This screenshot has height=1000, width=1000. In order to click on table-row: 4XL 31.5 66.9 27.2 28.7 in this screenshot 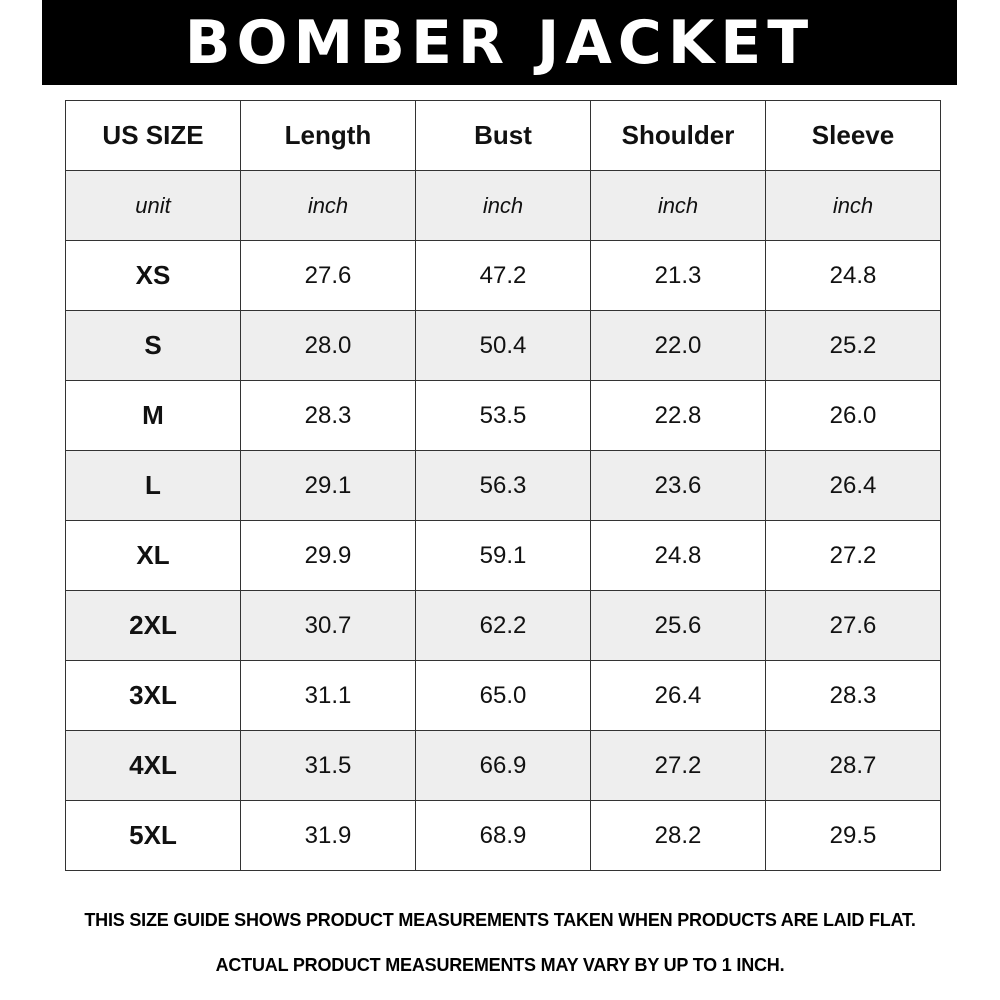, I will do `click(503, 765)`.